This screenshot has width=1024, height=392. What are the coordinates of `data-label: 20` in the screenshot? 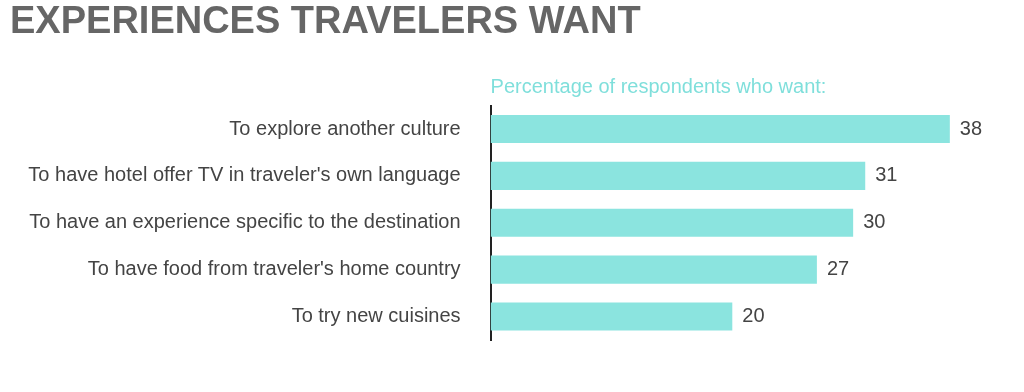 It's located at (753, 315).